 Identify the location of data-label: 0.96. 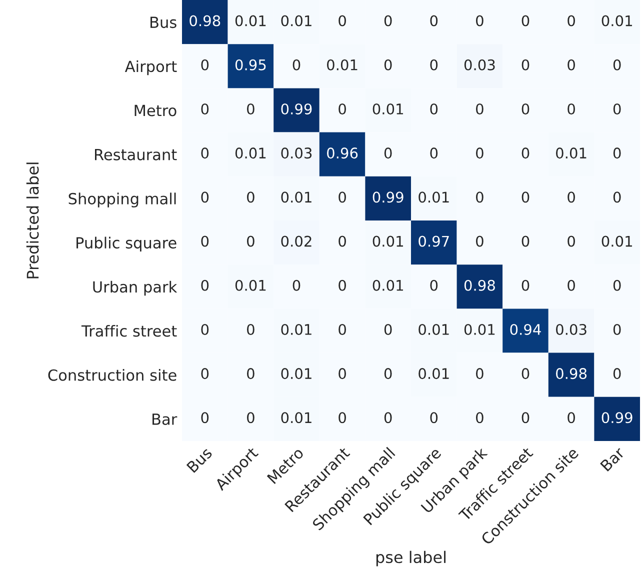
(342, 153).